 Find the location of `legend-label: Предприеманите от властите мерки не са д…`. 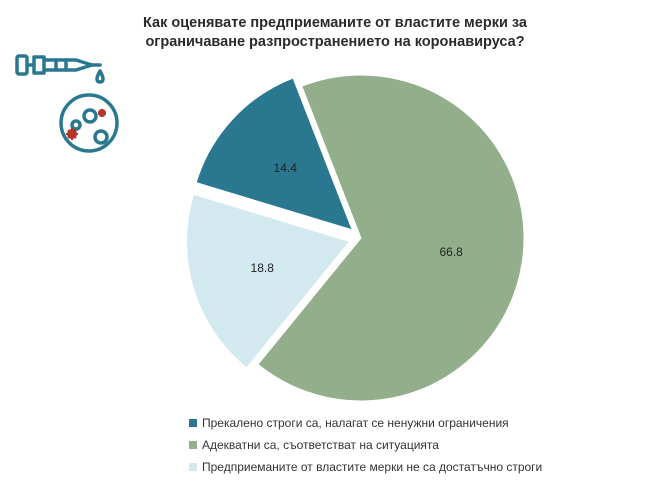

legend-label: Предприеманите от властите мерки не са д… is located at coordinates (372, 467).